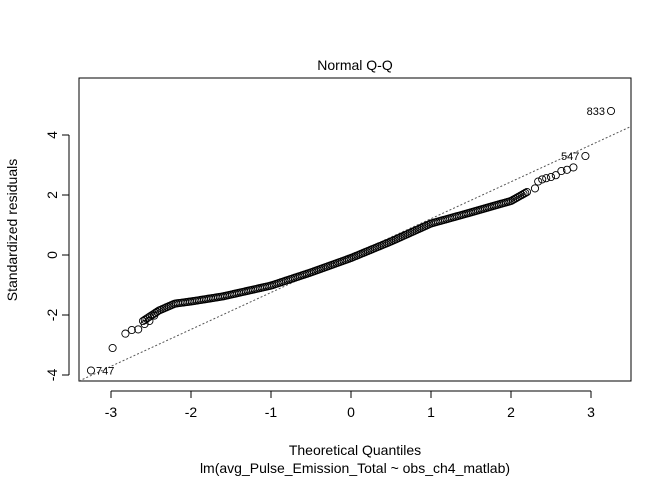  What do you see at coordinates (591, 412) in the screenshot?
I see `x-tick-label: 3` at bounding box center [591, 412].